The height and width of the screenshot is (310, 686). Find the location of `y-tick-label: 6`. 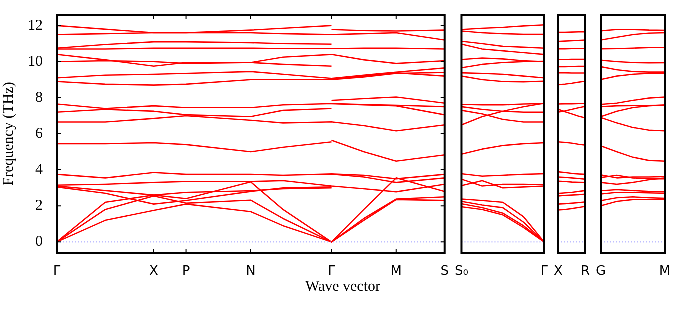

y-tick-label: 6 is located at coordinates (40, 134).